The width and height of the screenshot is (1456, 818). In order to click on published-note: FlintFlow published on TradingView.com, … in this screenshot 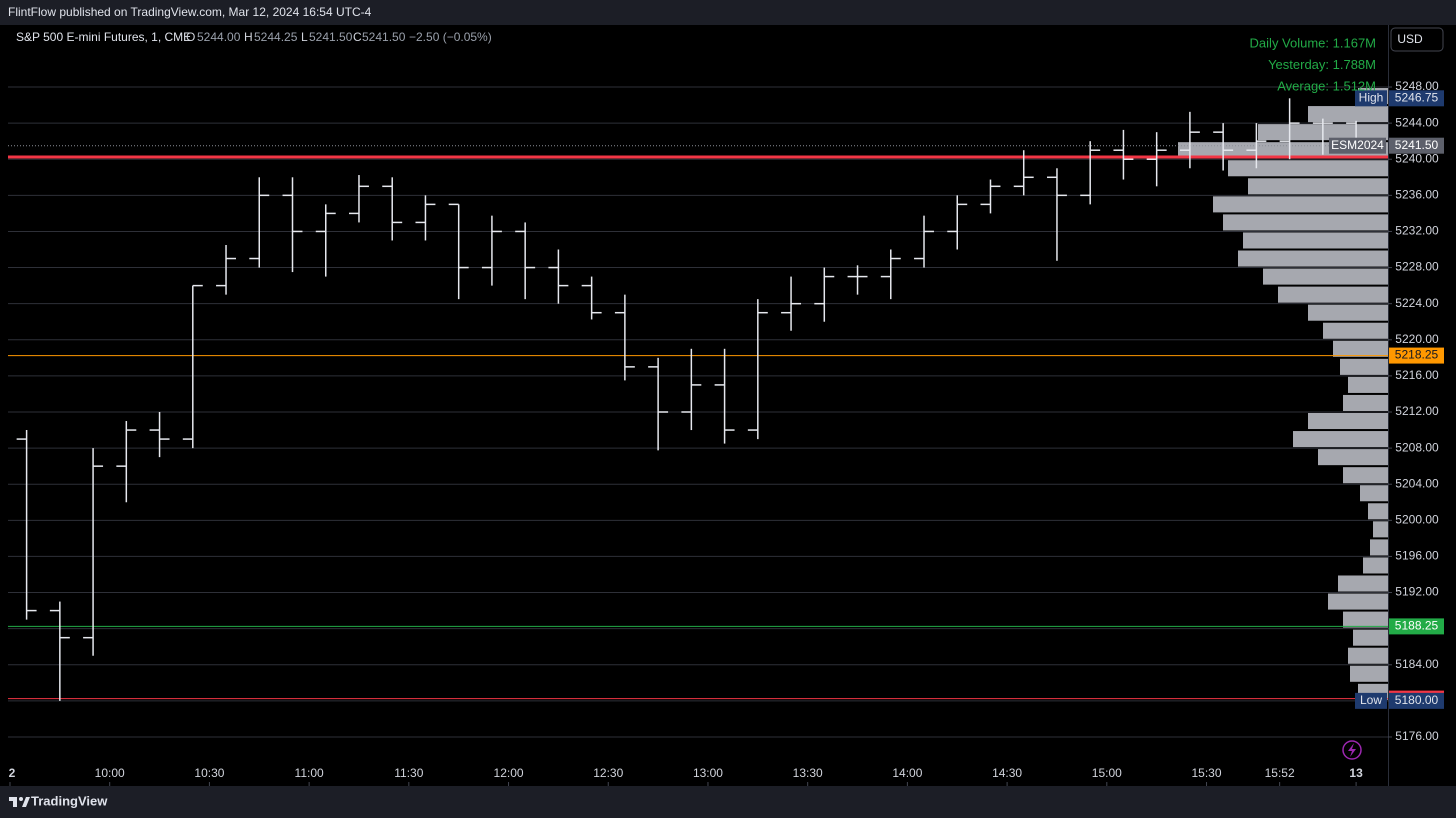, I will do `click(190, 12)`.